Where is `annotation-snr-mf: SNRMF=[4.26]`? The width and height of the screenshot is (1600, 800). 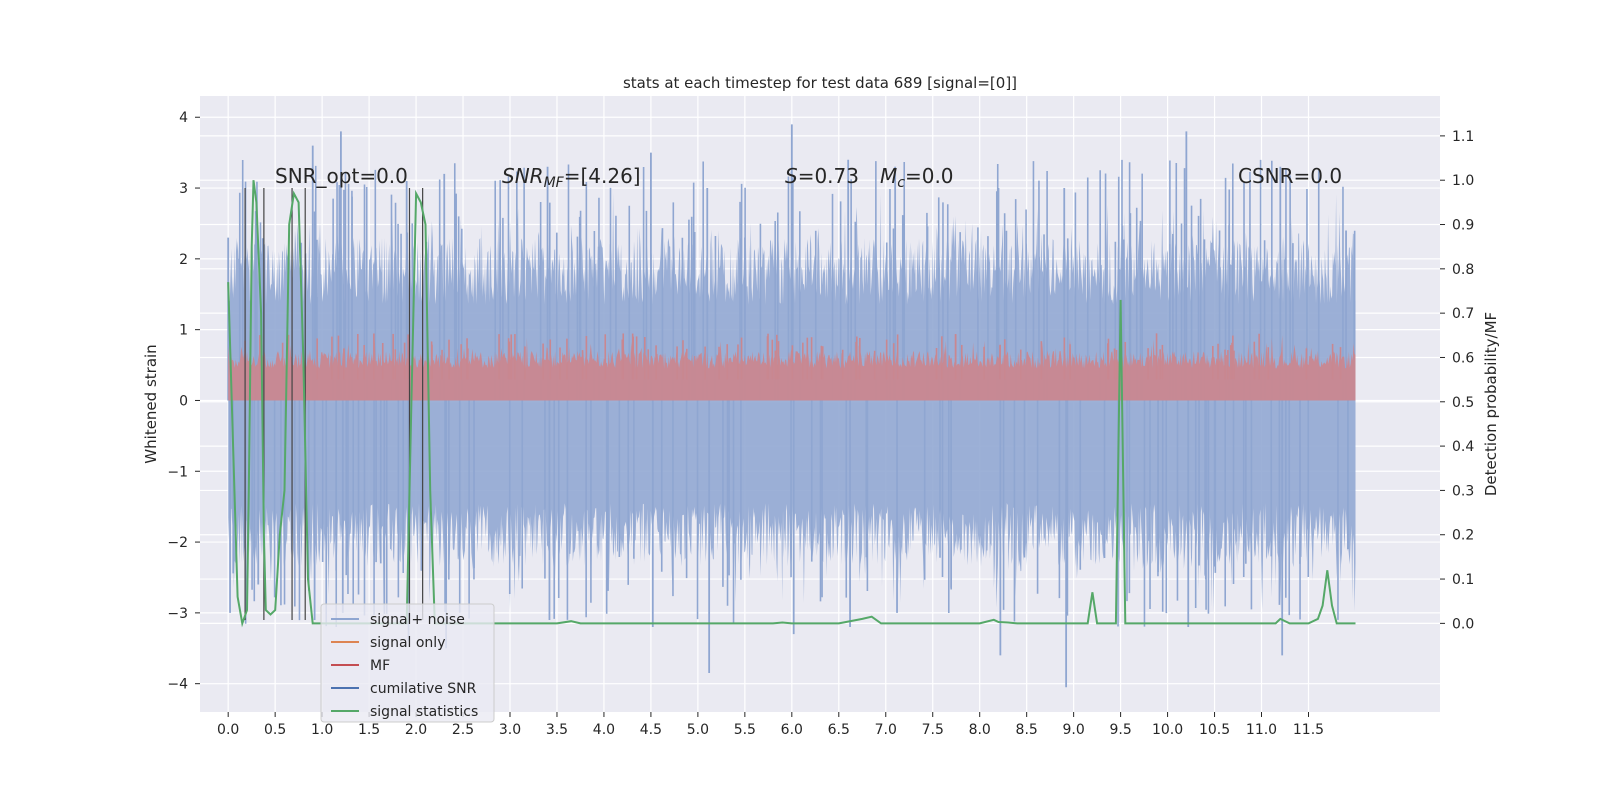 annotation-snr-mf: SNRMF=[4.26] is located at coordinates (571, 177).